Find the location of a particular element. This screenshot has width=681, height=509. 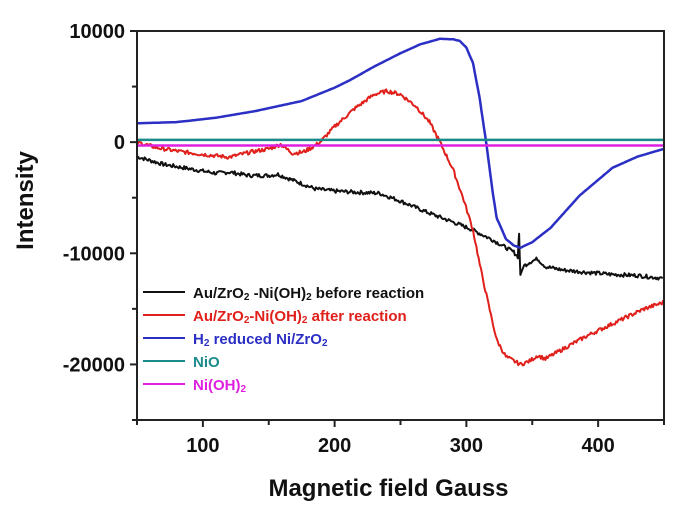

legend-label: Ni(OH)2 is located at coordinates (220, 386).